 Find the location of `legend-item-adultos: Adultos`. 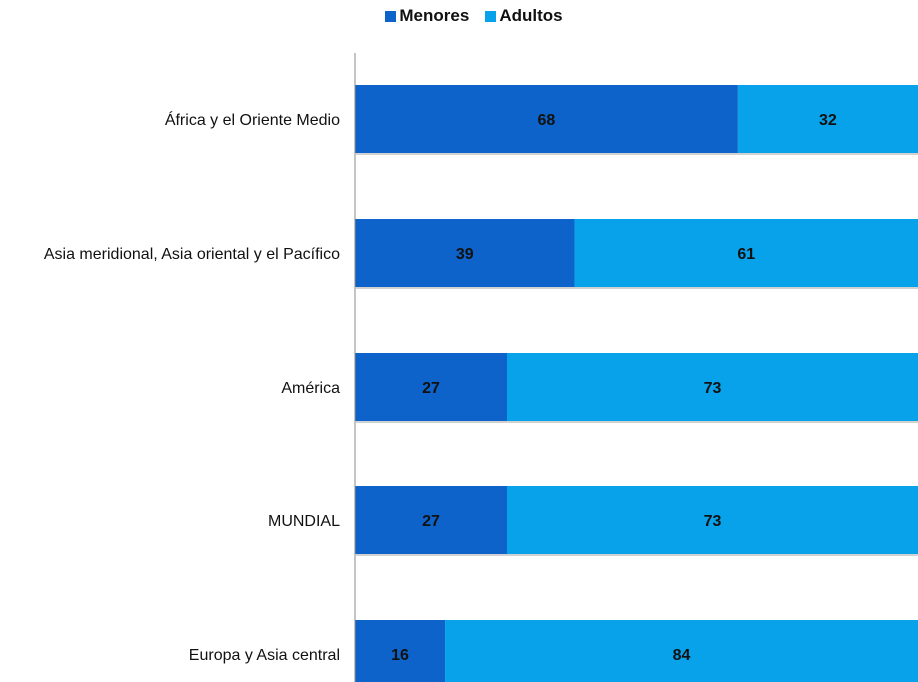

legend-item-adultos: Adultos is located at coordinates (524, 16).